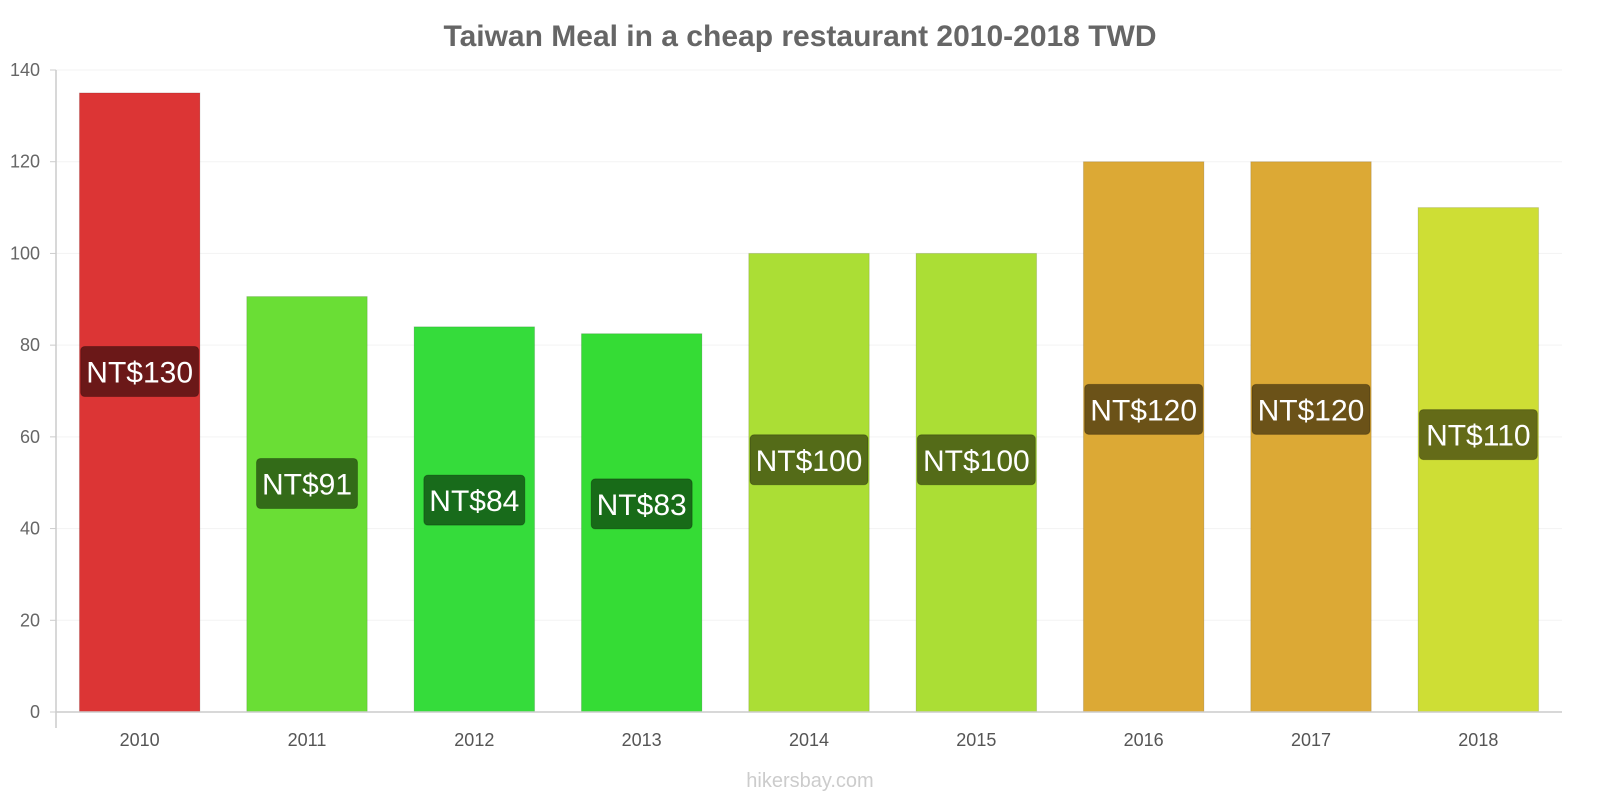 The height and width of the screenshot is (800, 1600). I want to click on y-tick-label: 60, so click(30, 437).